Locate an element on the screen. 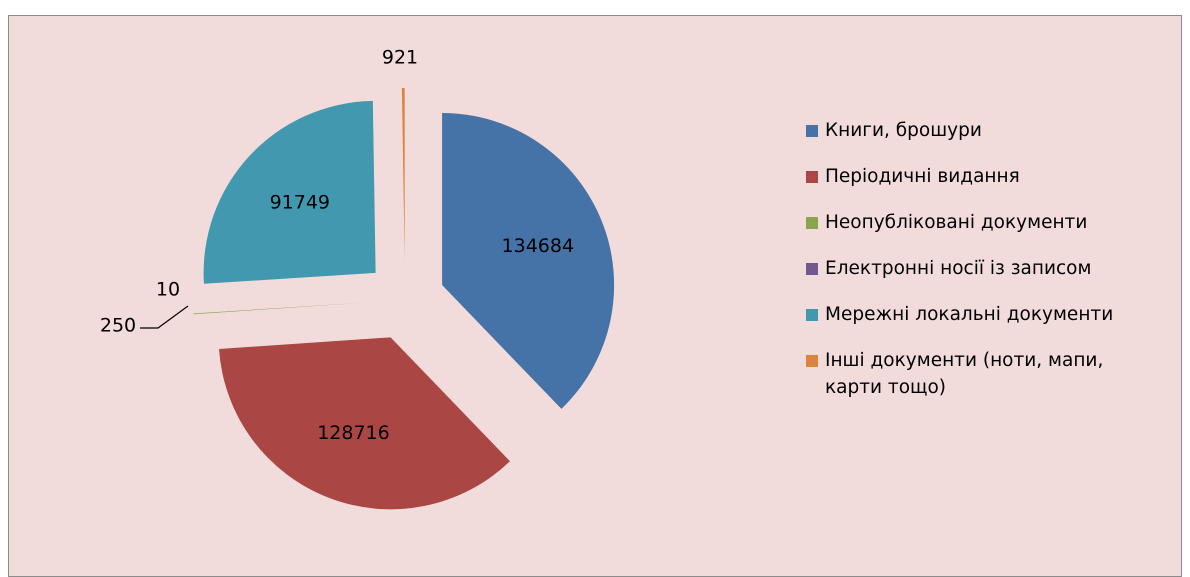 This screenshot has height=577, width=1190. legend-item: Інші документи (ноти, мапи, карти тощо) is located at coordinates (986, 372).